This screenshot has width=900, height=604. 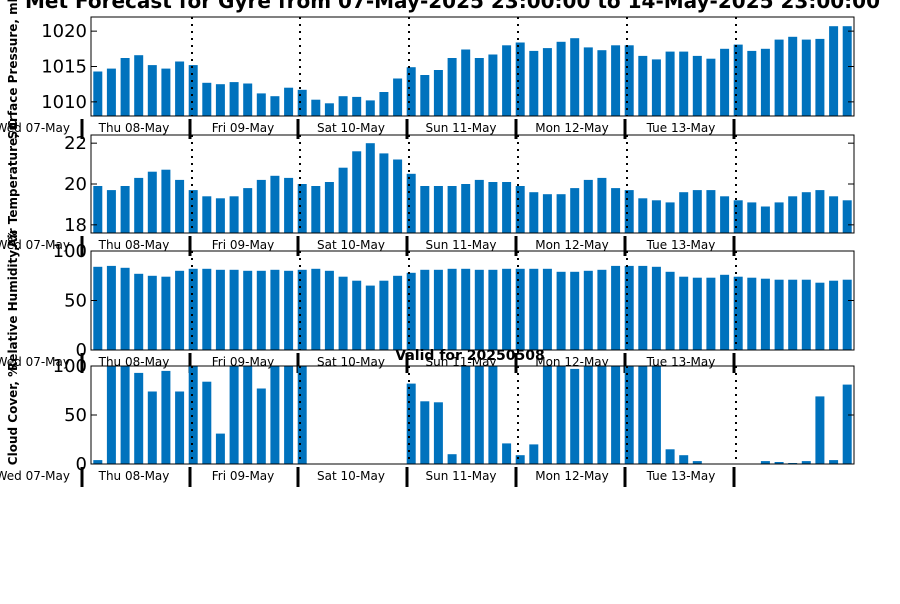 What do you see at coordinates (13, 415) in the screenshot?
I see `y-axis-label: Cloud Cover, %` at bounding box center [13, 415].